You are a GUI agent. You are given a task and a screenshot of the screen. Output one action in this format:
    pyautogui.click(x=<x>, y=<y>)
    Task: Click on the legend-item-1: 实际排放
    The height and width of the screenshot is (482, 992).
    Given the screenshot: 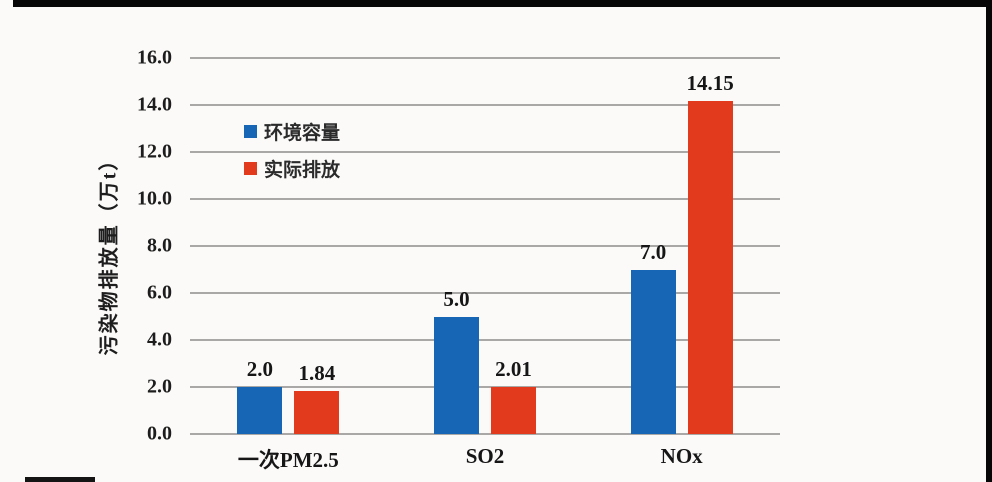 What is the action you would take?
    pyautogui.click(x=292, y=168)
    